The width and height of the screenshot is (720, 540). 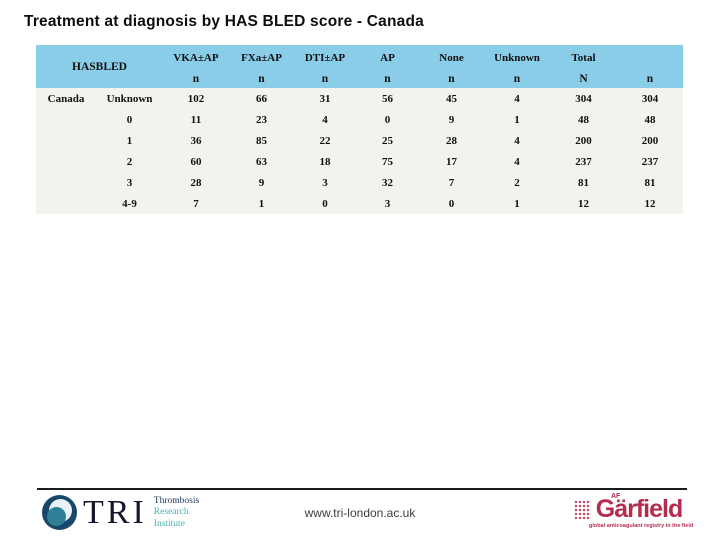 I want to click on table-cell: 11, so click(x=196, y=119).